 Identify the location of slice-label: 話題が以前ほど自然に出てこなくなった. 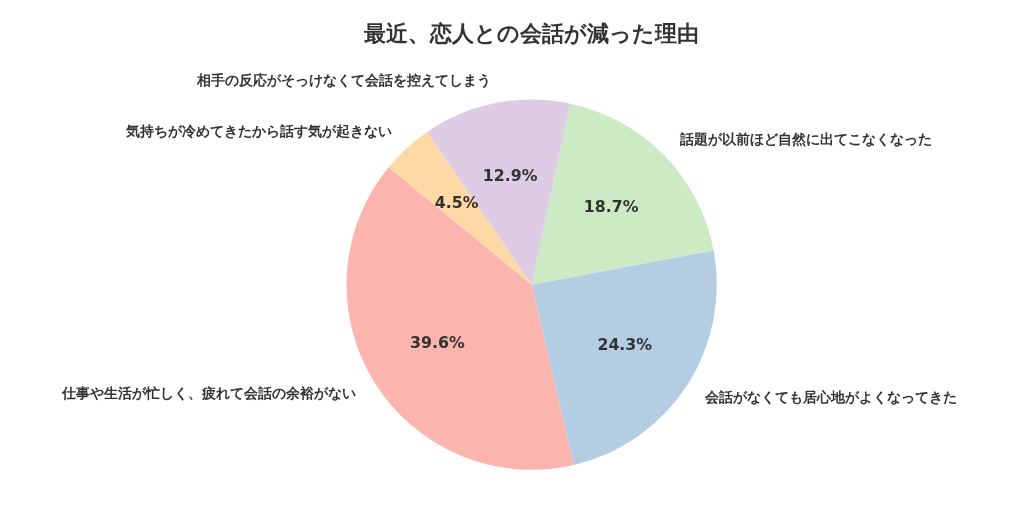
(806, 138).